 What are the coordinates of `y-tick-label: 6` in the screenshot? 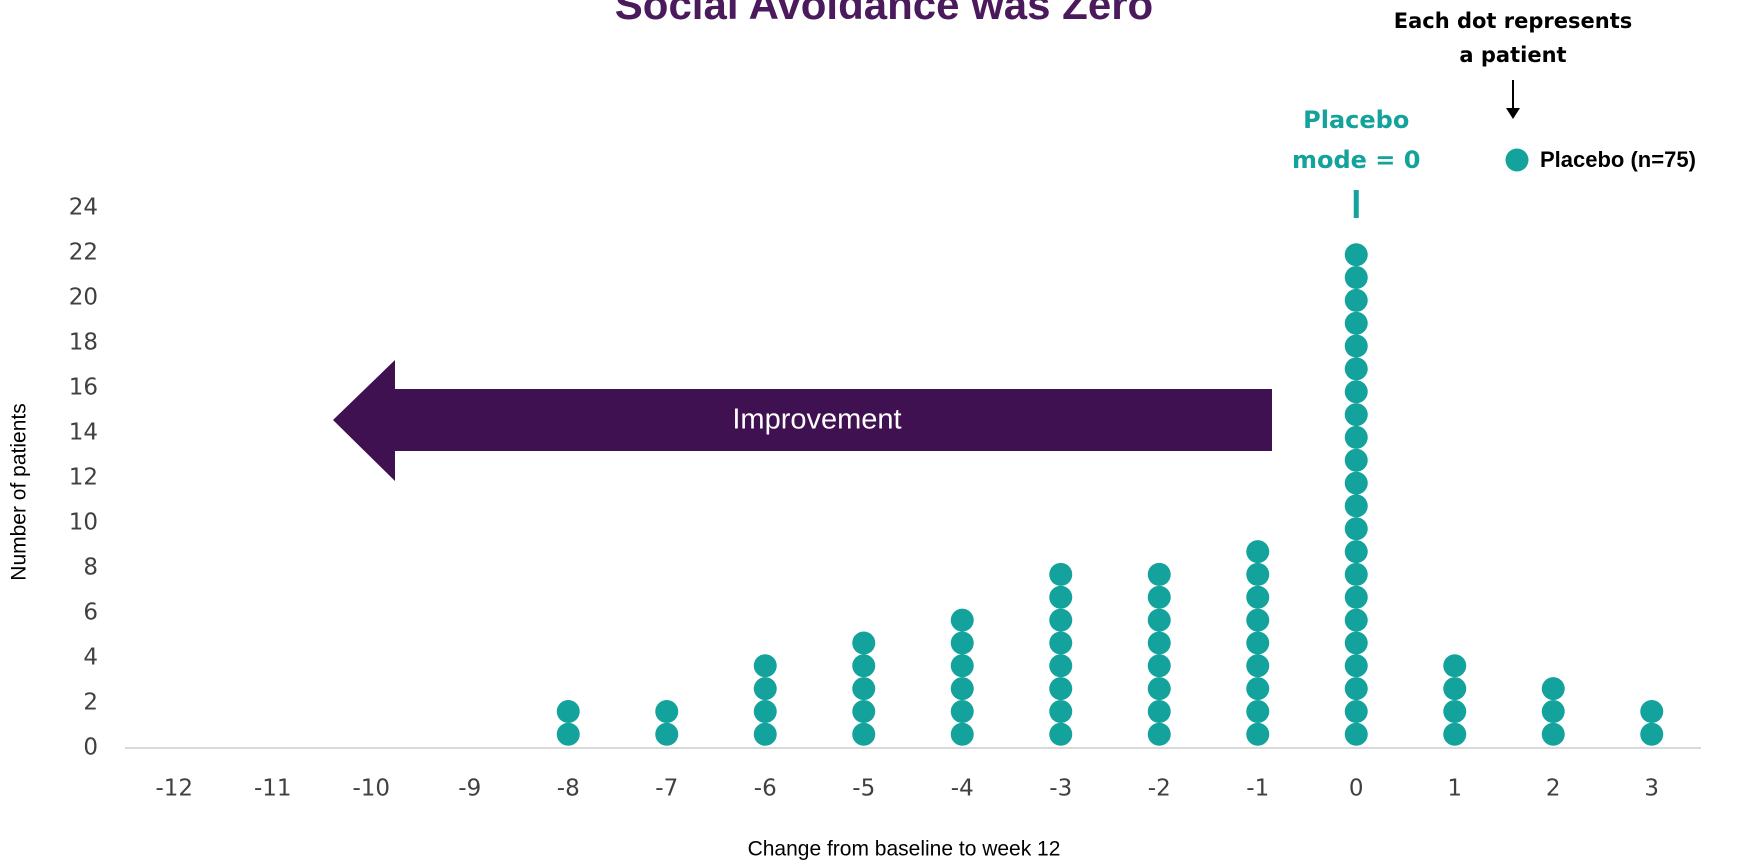 It's located at (90, 613).